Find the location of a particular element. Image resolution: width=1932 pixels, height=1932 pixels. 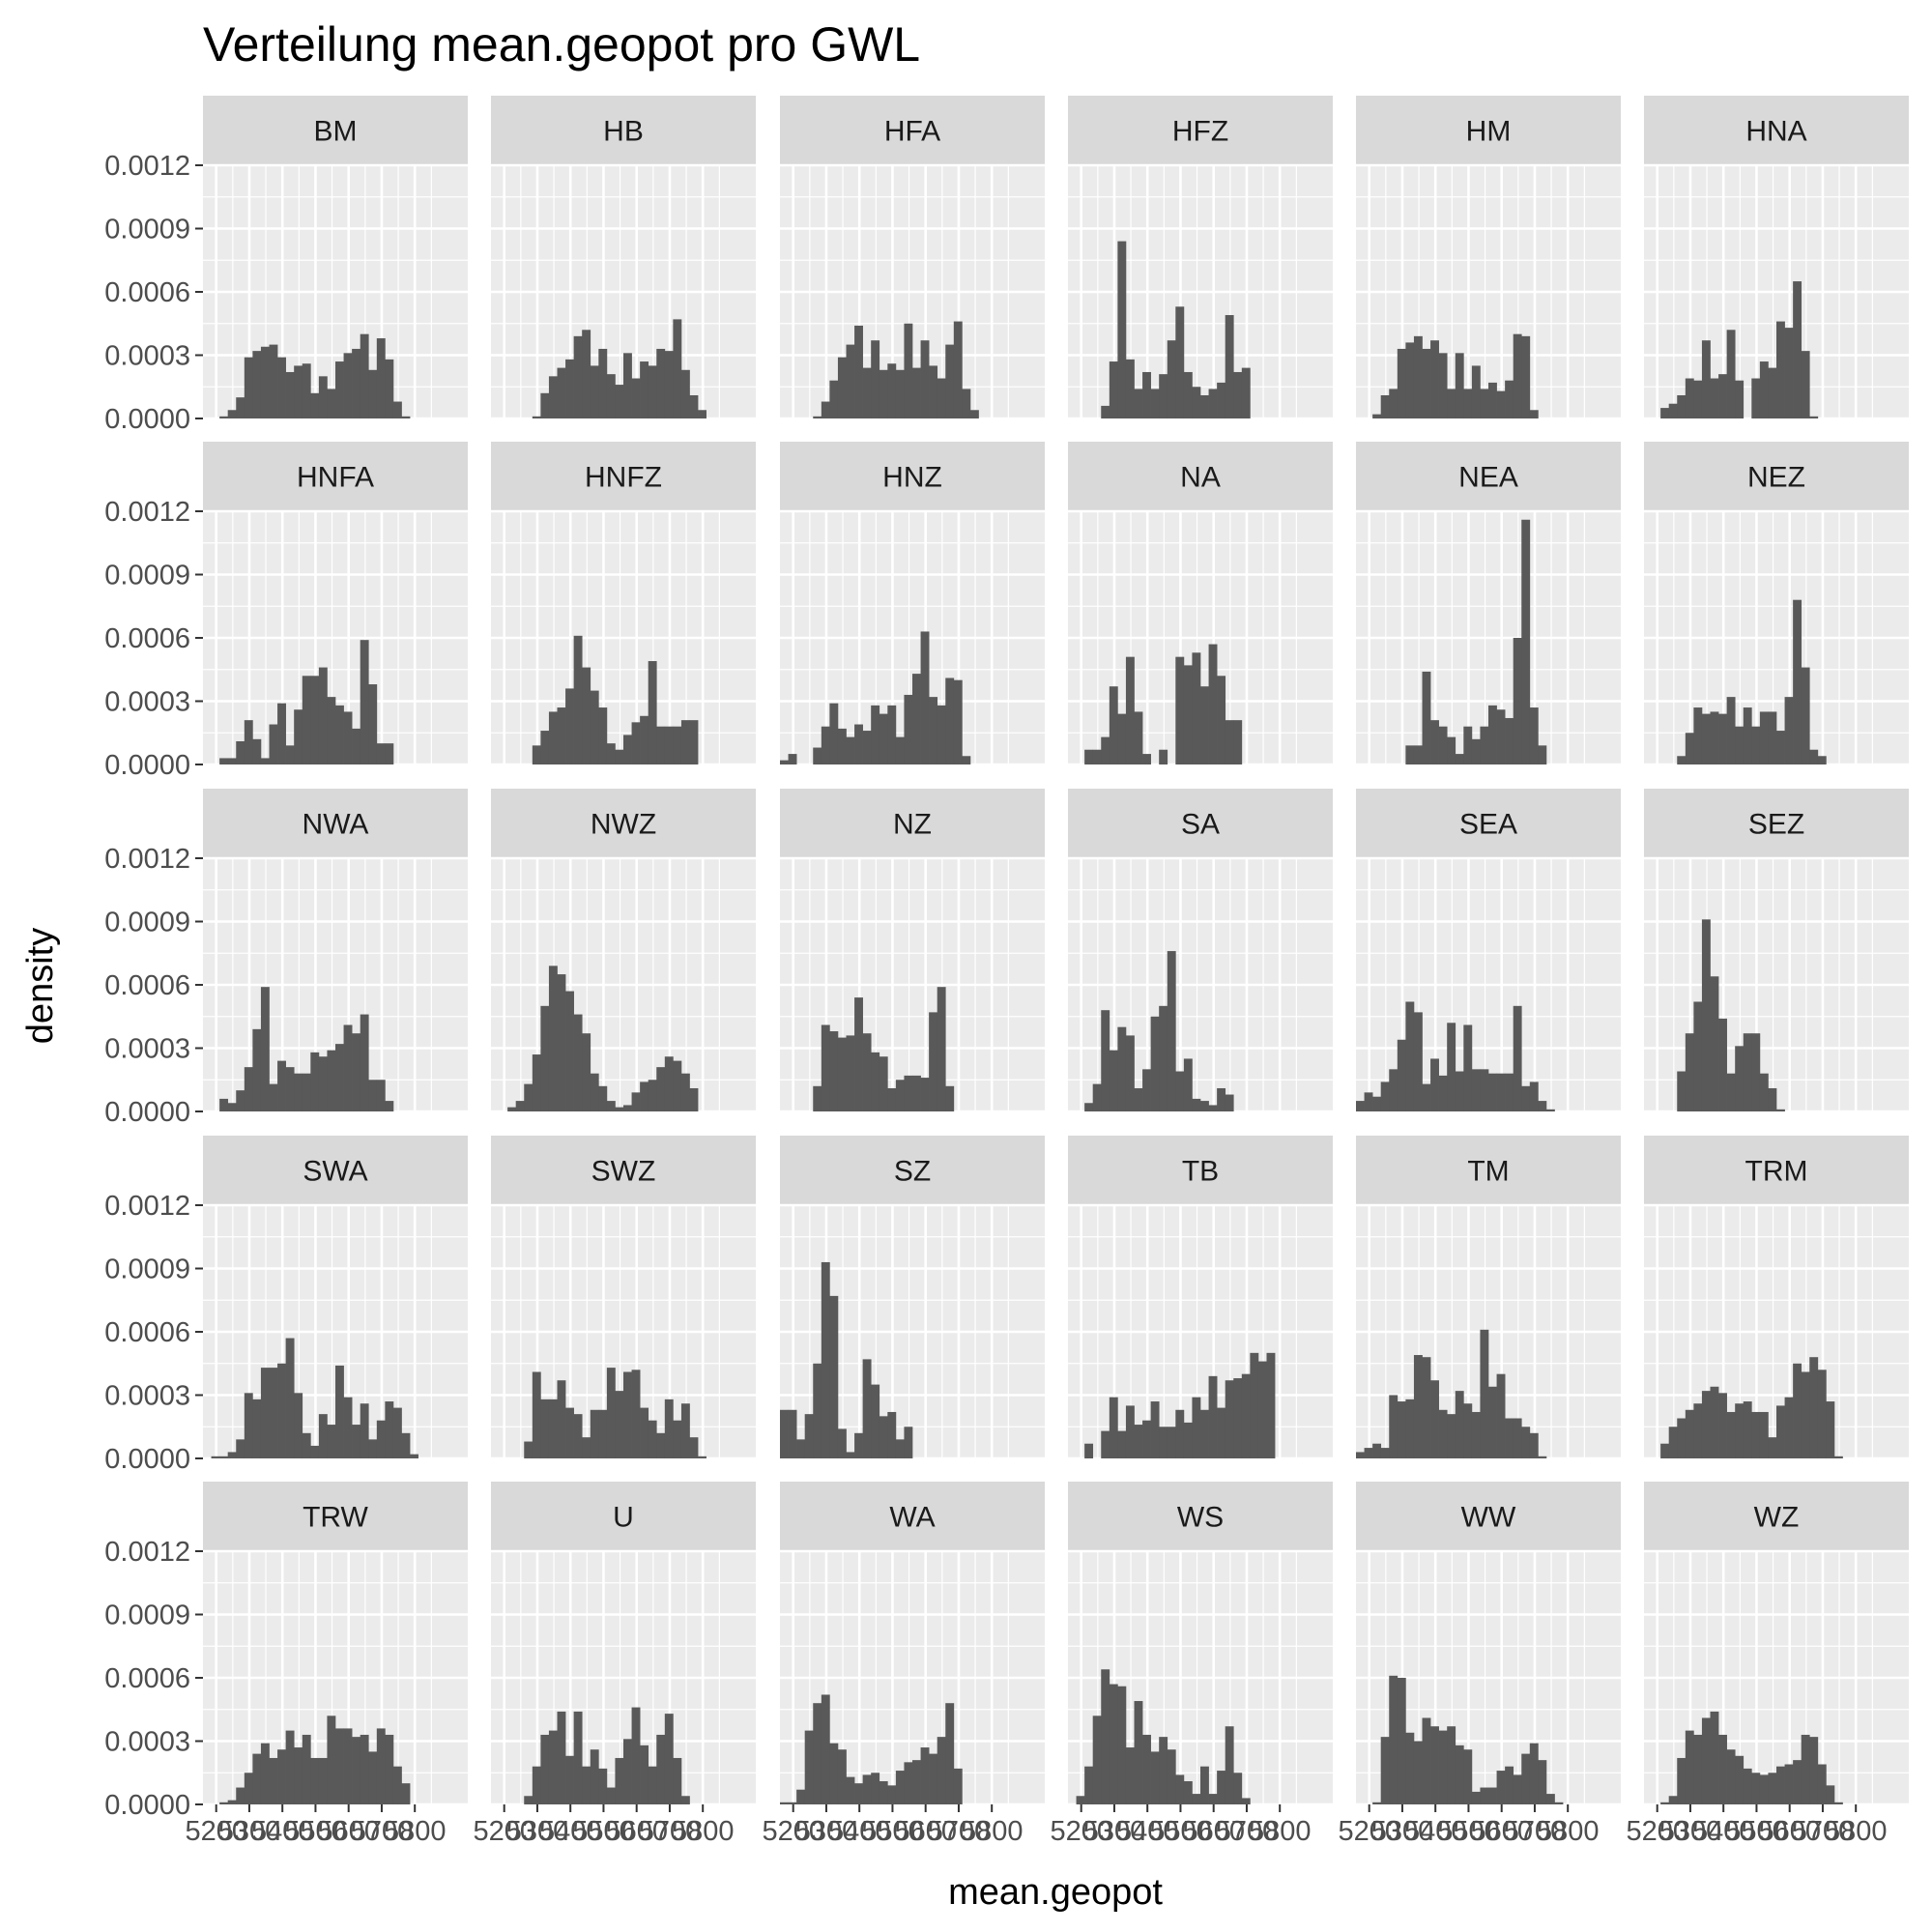

x-tick-label: 5400 is located at coordinates (1723, 1831).